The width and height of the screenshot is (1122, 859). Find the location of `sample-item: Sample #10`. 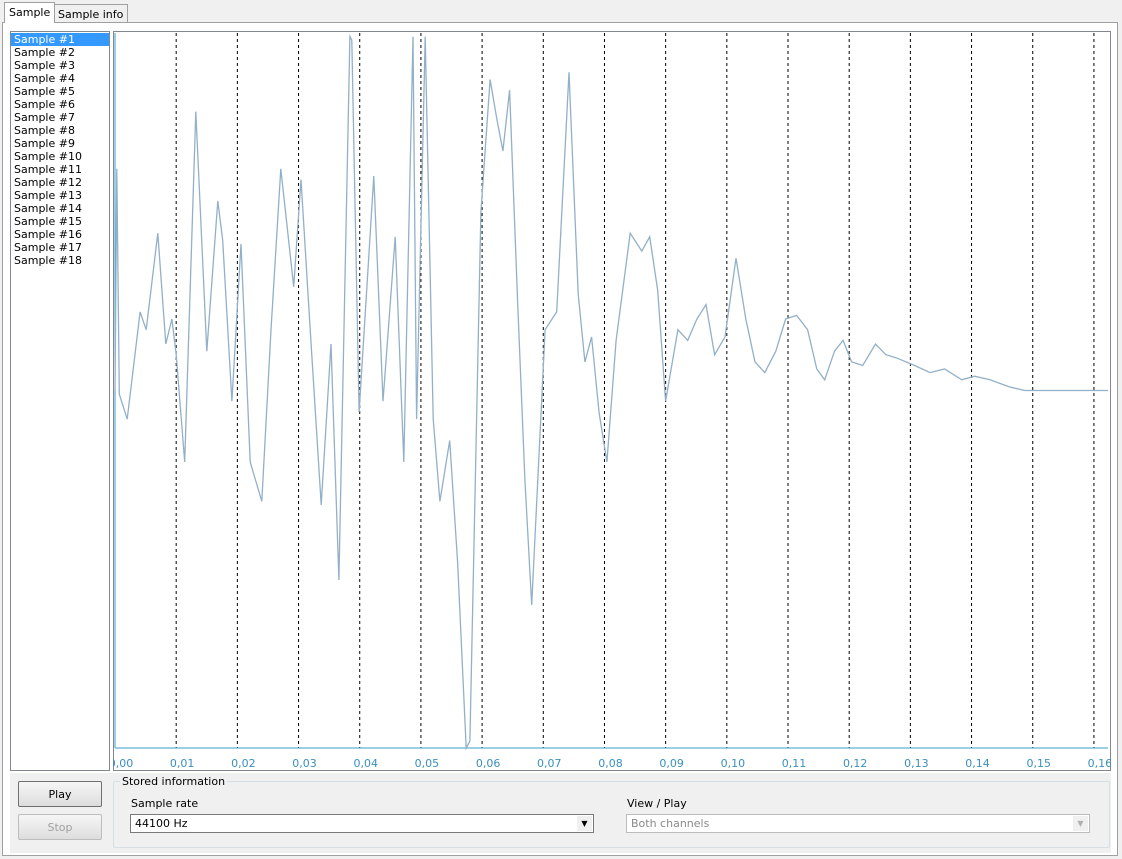

sample-item: Sample #10 is located at coordinates (48, 156).